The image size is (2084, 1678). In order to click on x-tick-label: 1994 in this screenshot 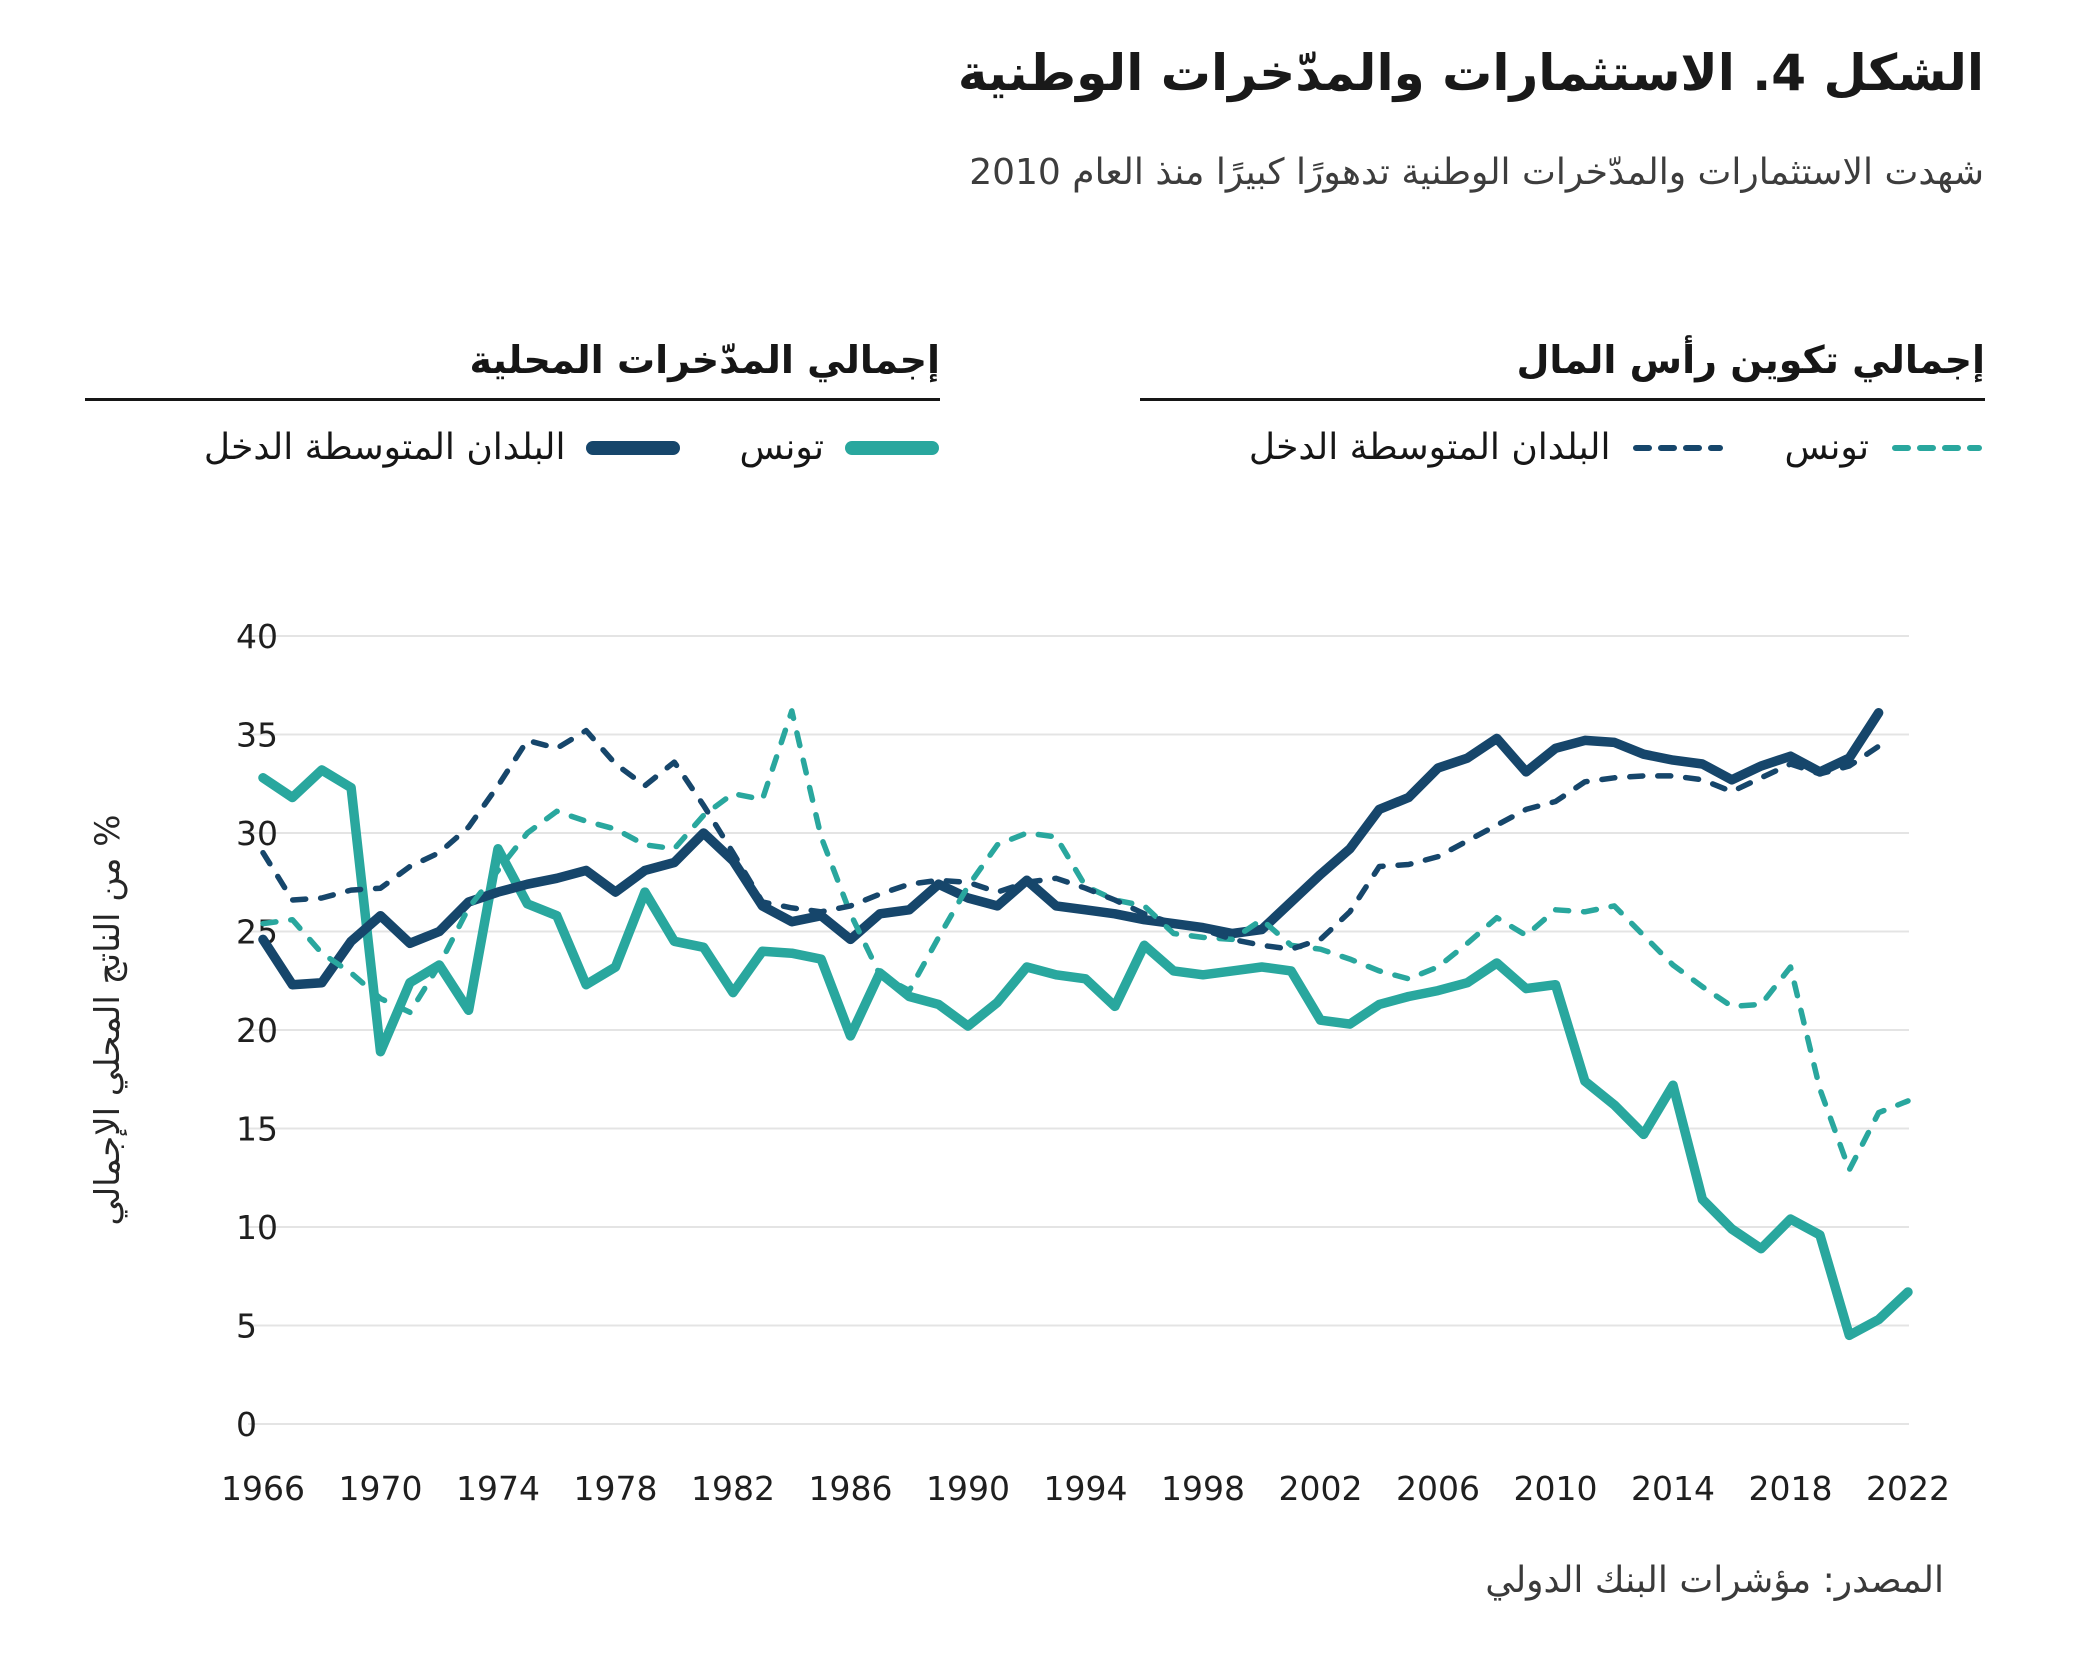, I will do `click(1086, 1488)`.